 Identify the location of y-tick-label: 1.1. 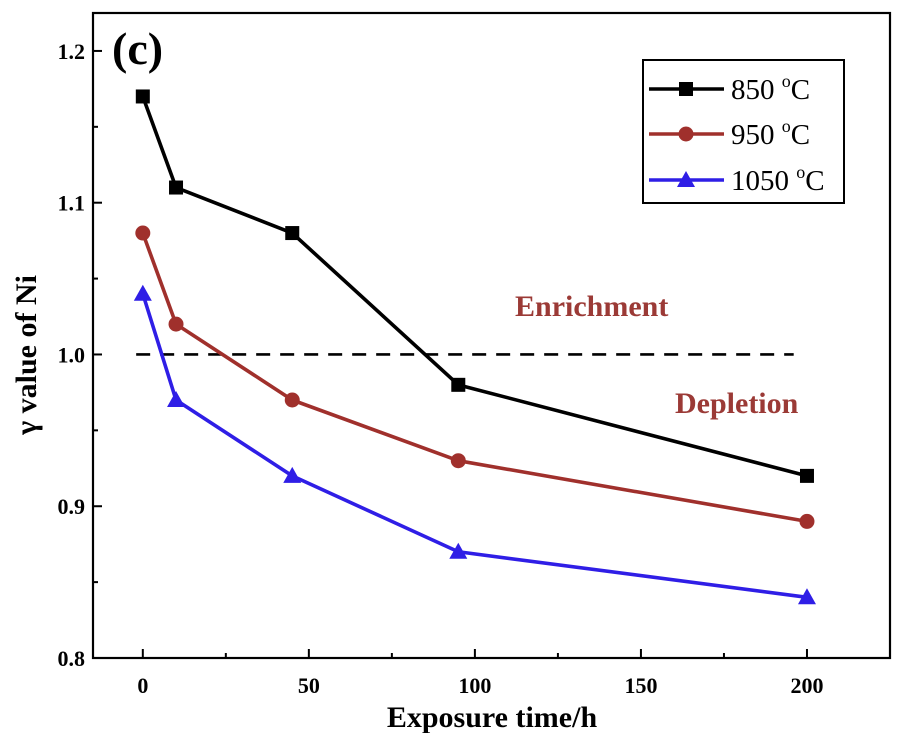
(72, 203).